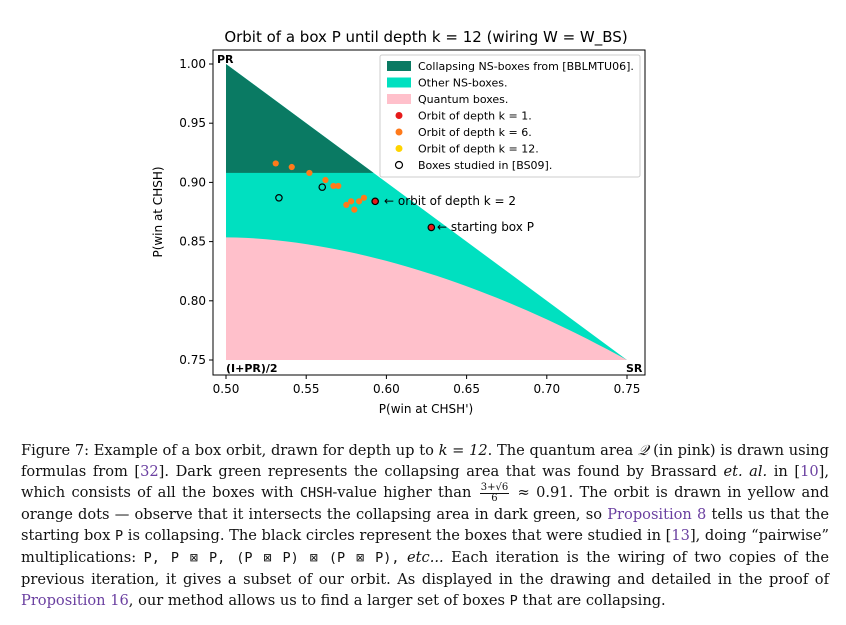  I want to click on caption-text, so click(403, 557).